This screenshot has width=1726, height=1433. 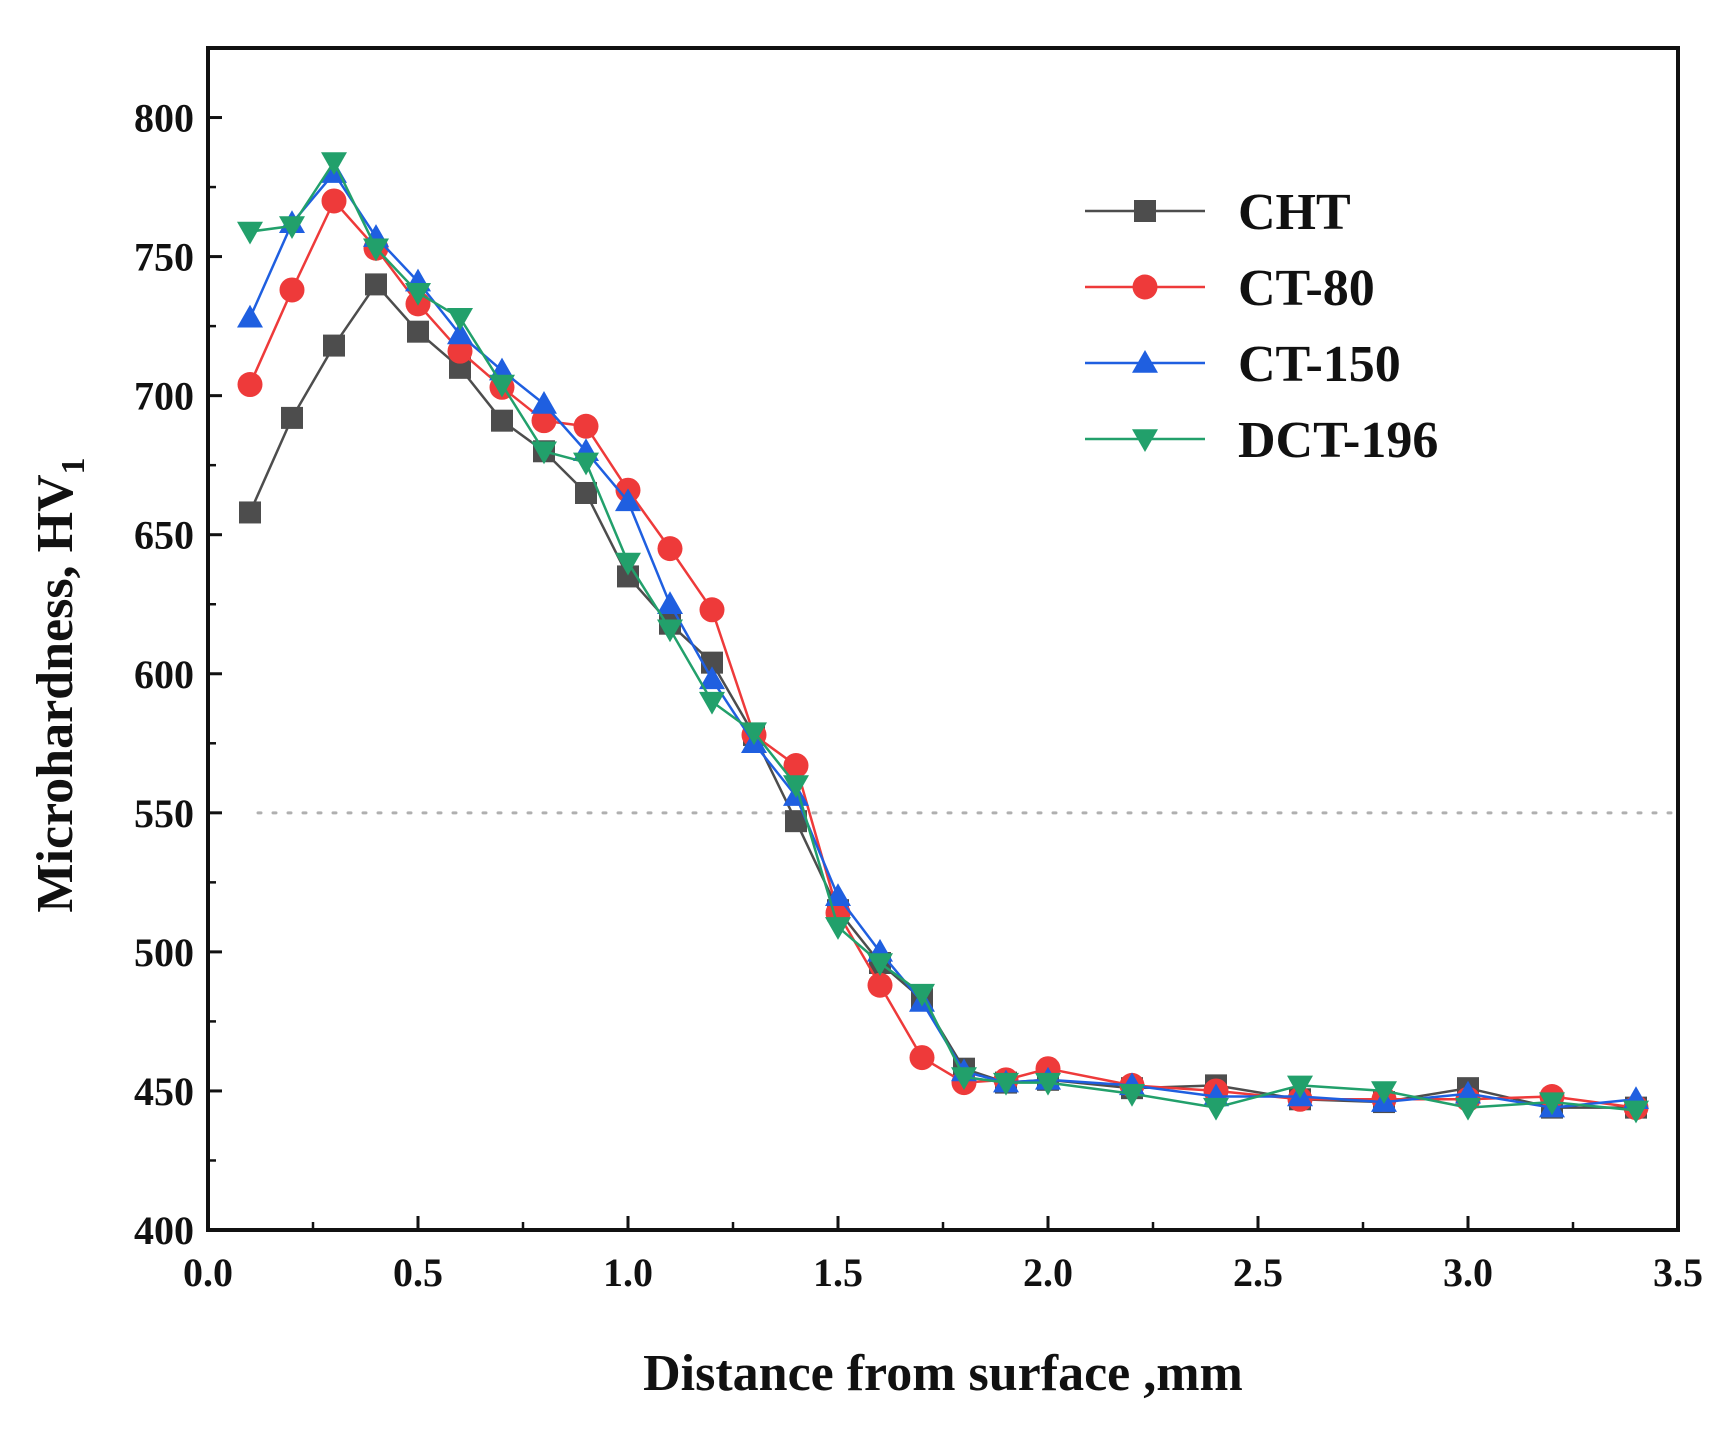 I want to click on y-tick-label: 450, so click(x=164, y=1091).